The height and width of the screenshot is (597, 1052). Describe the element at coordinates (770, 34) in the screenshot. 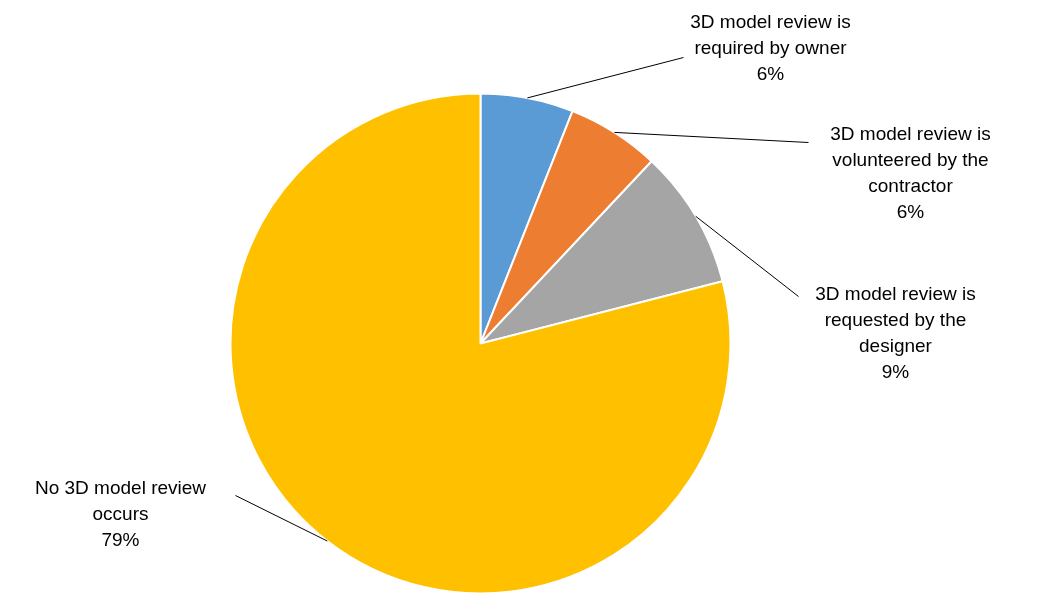

I see `slice-label: 3D model review is required by owner` at that location.